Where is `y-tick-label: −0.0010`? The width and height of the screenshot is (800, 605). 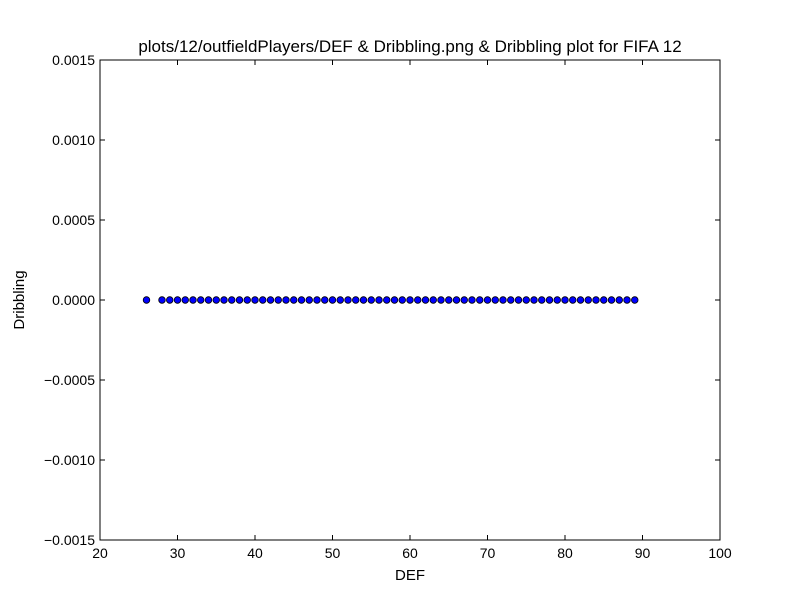 y-tick-label: −0.0010 is located at coordinates (69, 460).